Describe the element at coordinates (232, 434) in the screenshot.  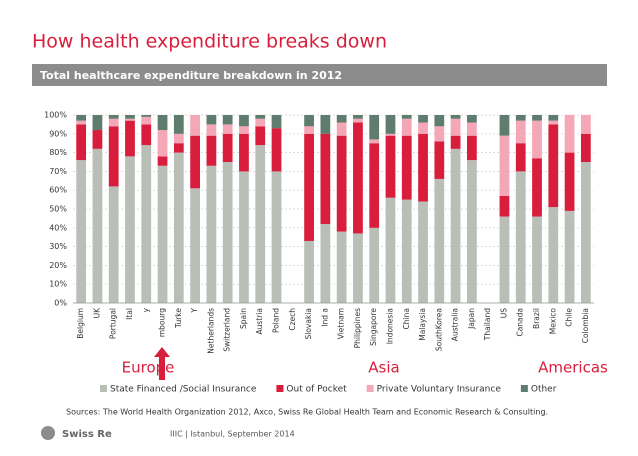
I see `footer: IIIC | Istanbul, September 2014` at that location.